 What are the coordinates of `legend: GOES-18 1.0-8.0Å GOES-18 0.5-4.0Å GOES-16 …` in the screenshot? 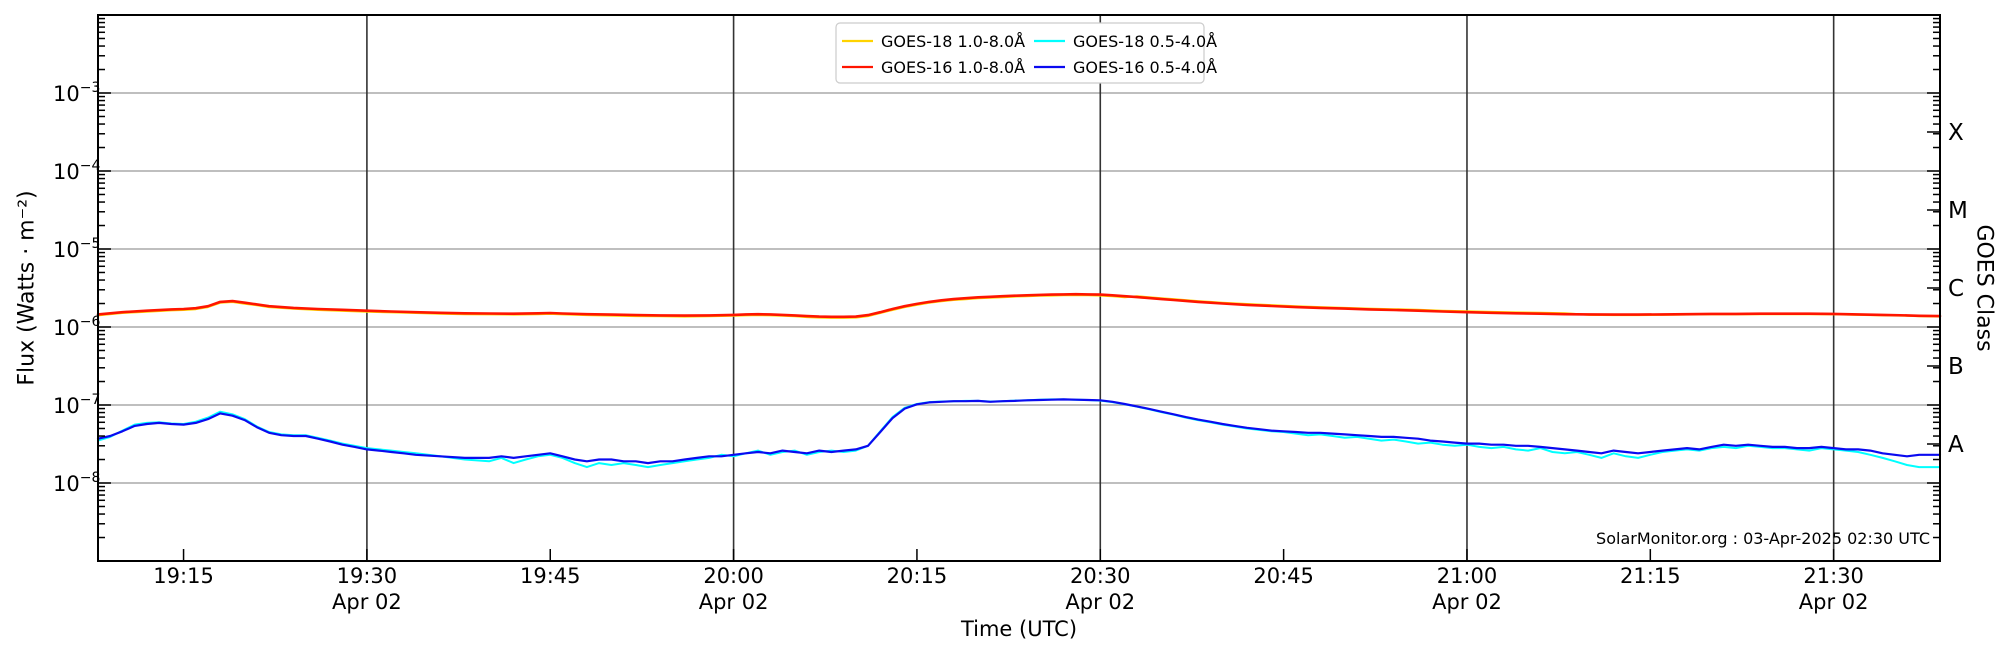 It's located at (1026, 53).